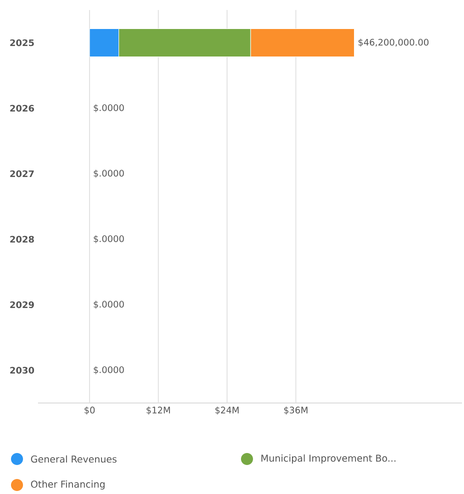  I want to click on legend-label: General Revenues, so click(74, 459).